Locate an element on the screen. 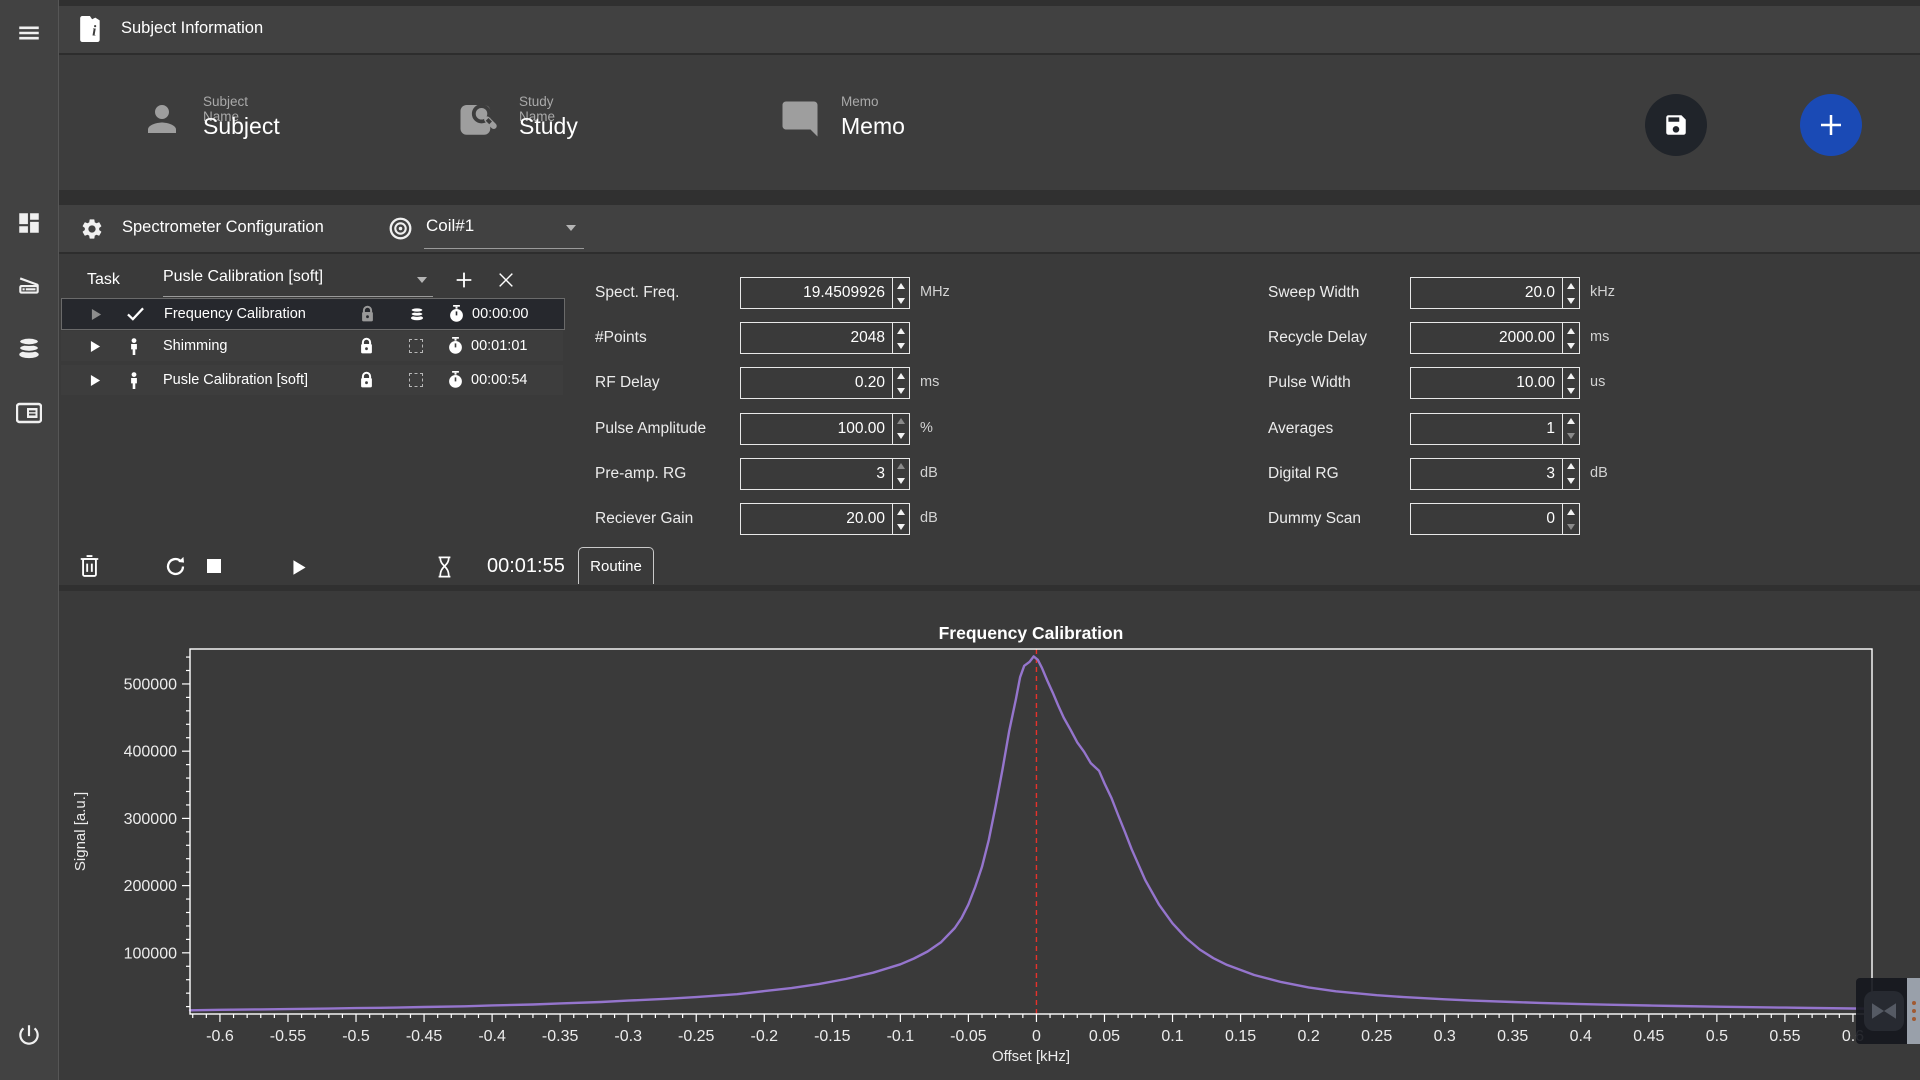  check-icon is located at coordinates (135, 314).